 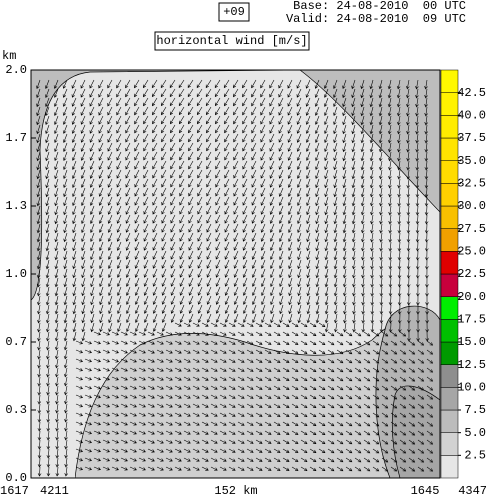 I want to click on colorbar-label: 42.5, so click(x=471, y=93).